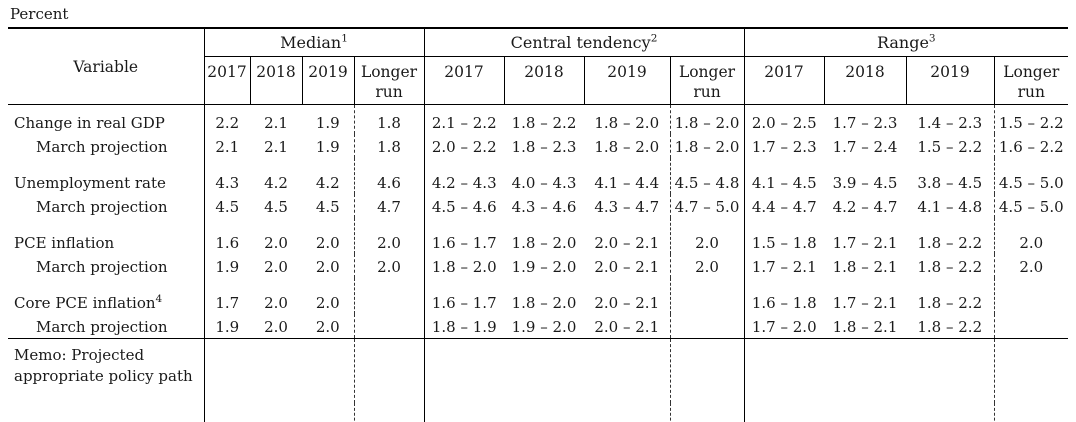 This screenshot has width=1076, height=422. I want to click on cell: 3.9 – 4.5, so click(865, 183).